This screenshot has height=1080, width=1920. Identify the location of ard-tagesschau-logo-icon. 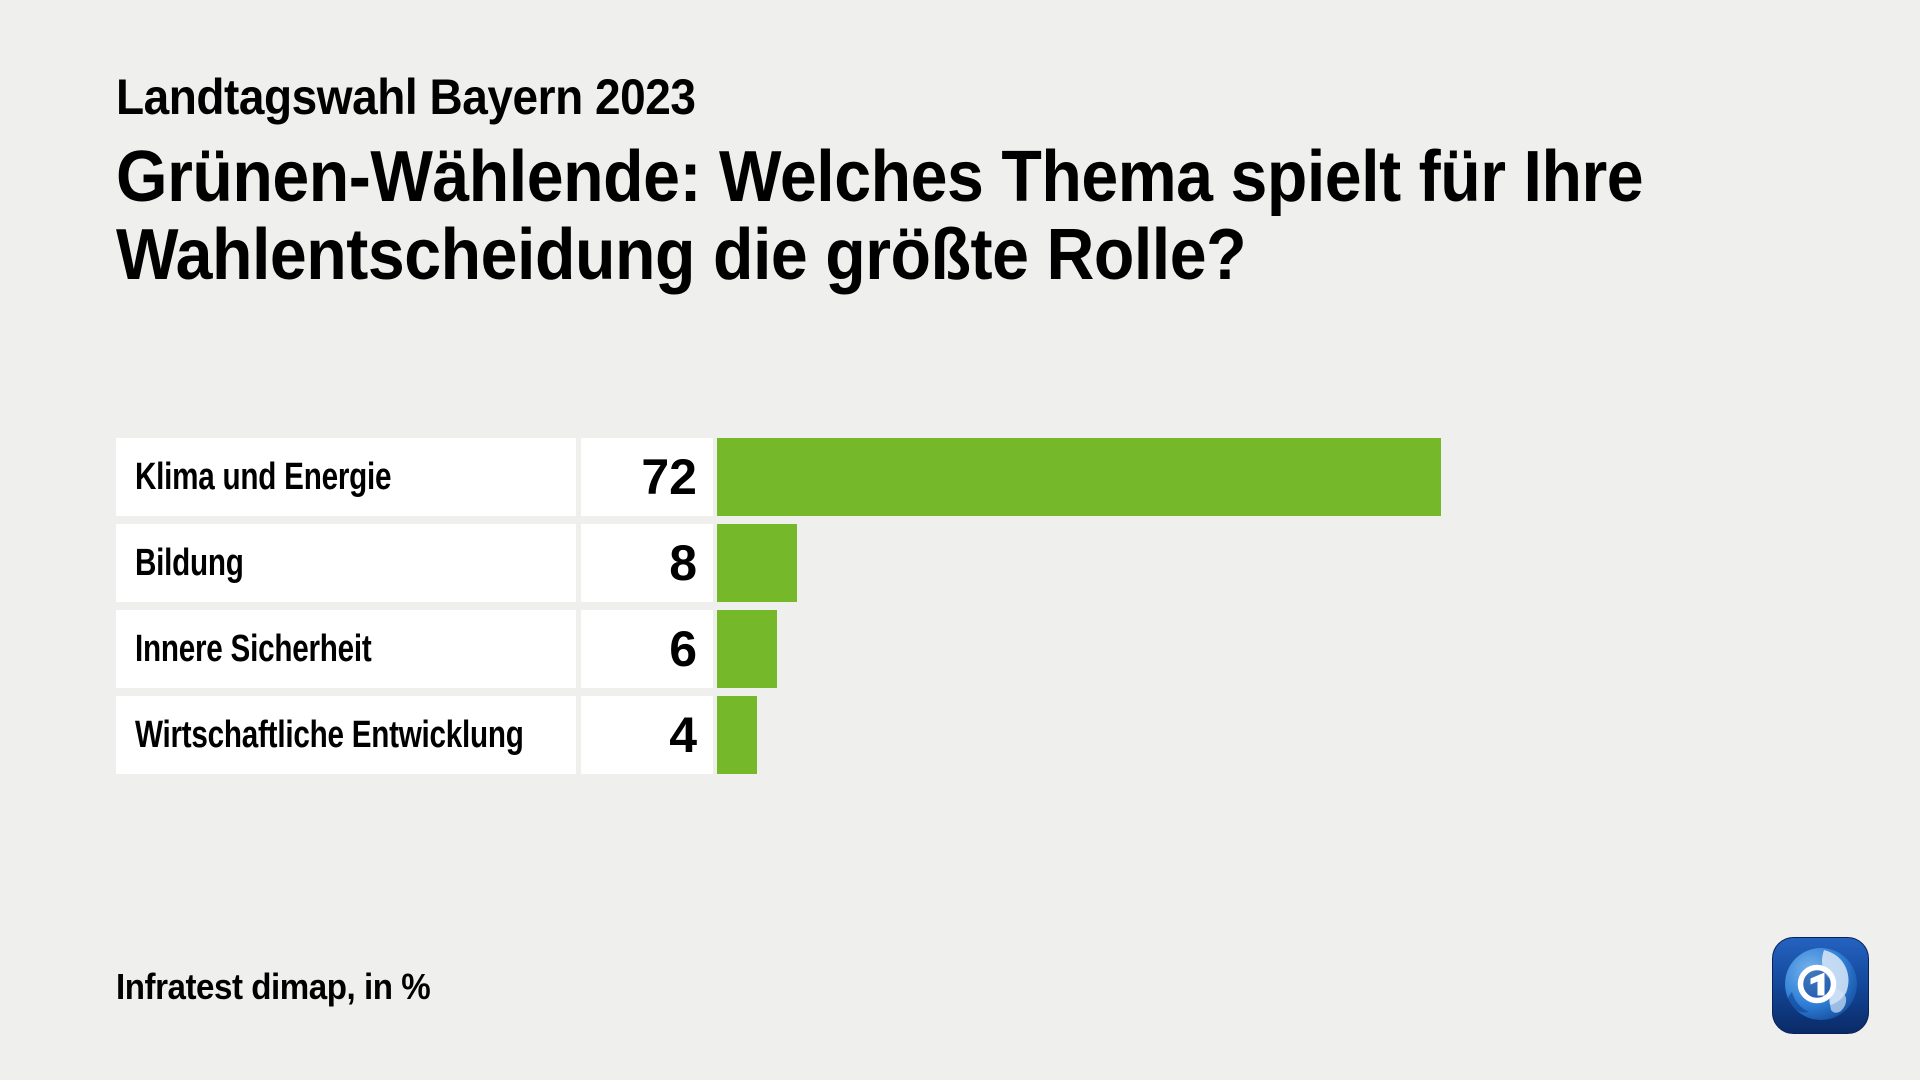
(1820, 985).